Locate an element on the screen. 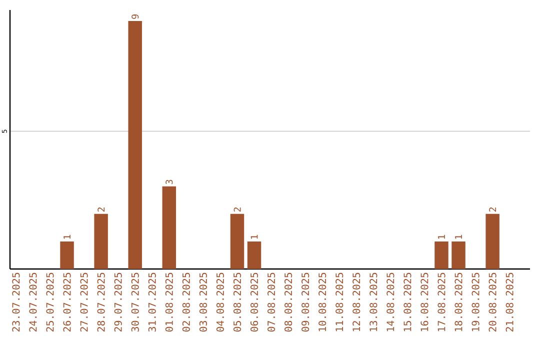 This screenshot has width=540, height=340. x-tick-label: 13.08.2025 is located at coordinates (374, 302).